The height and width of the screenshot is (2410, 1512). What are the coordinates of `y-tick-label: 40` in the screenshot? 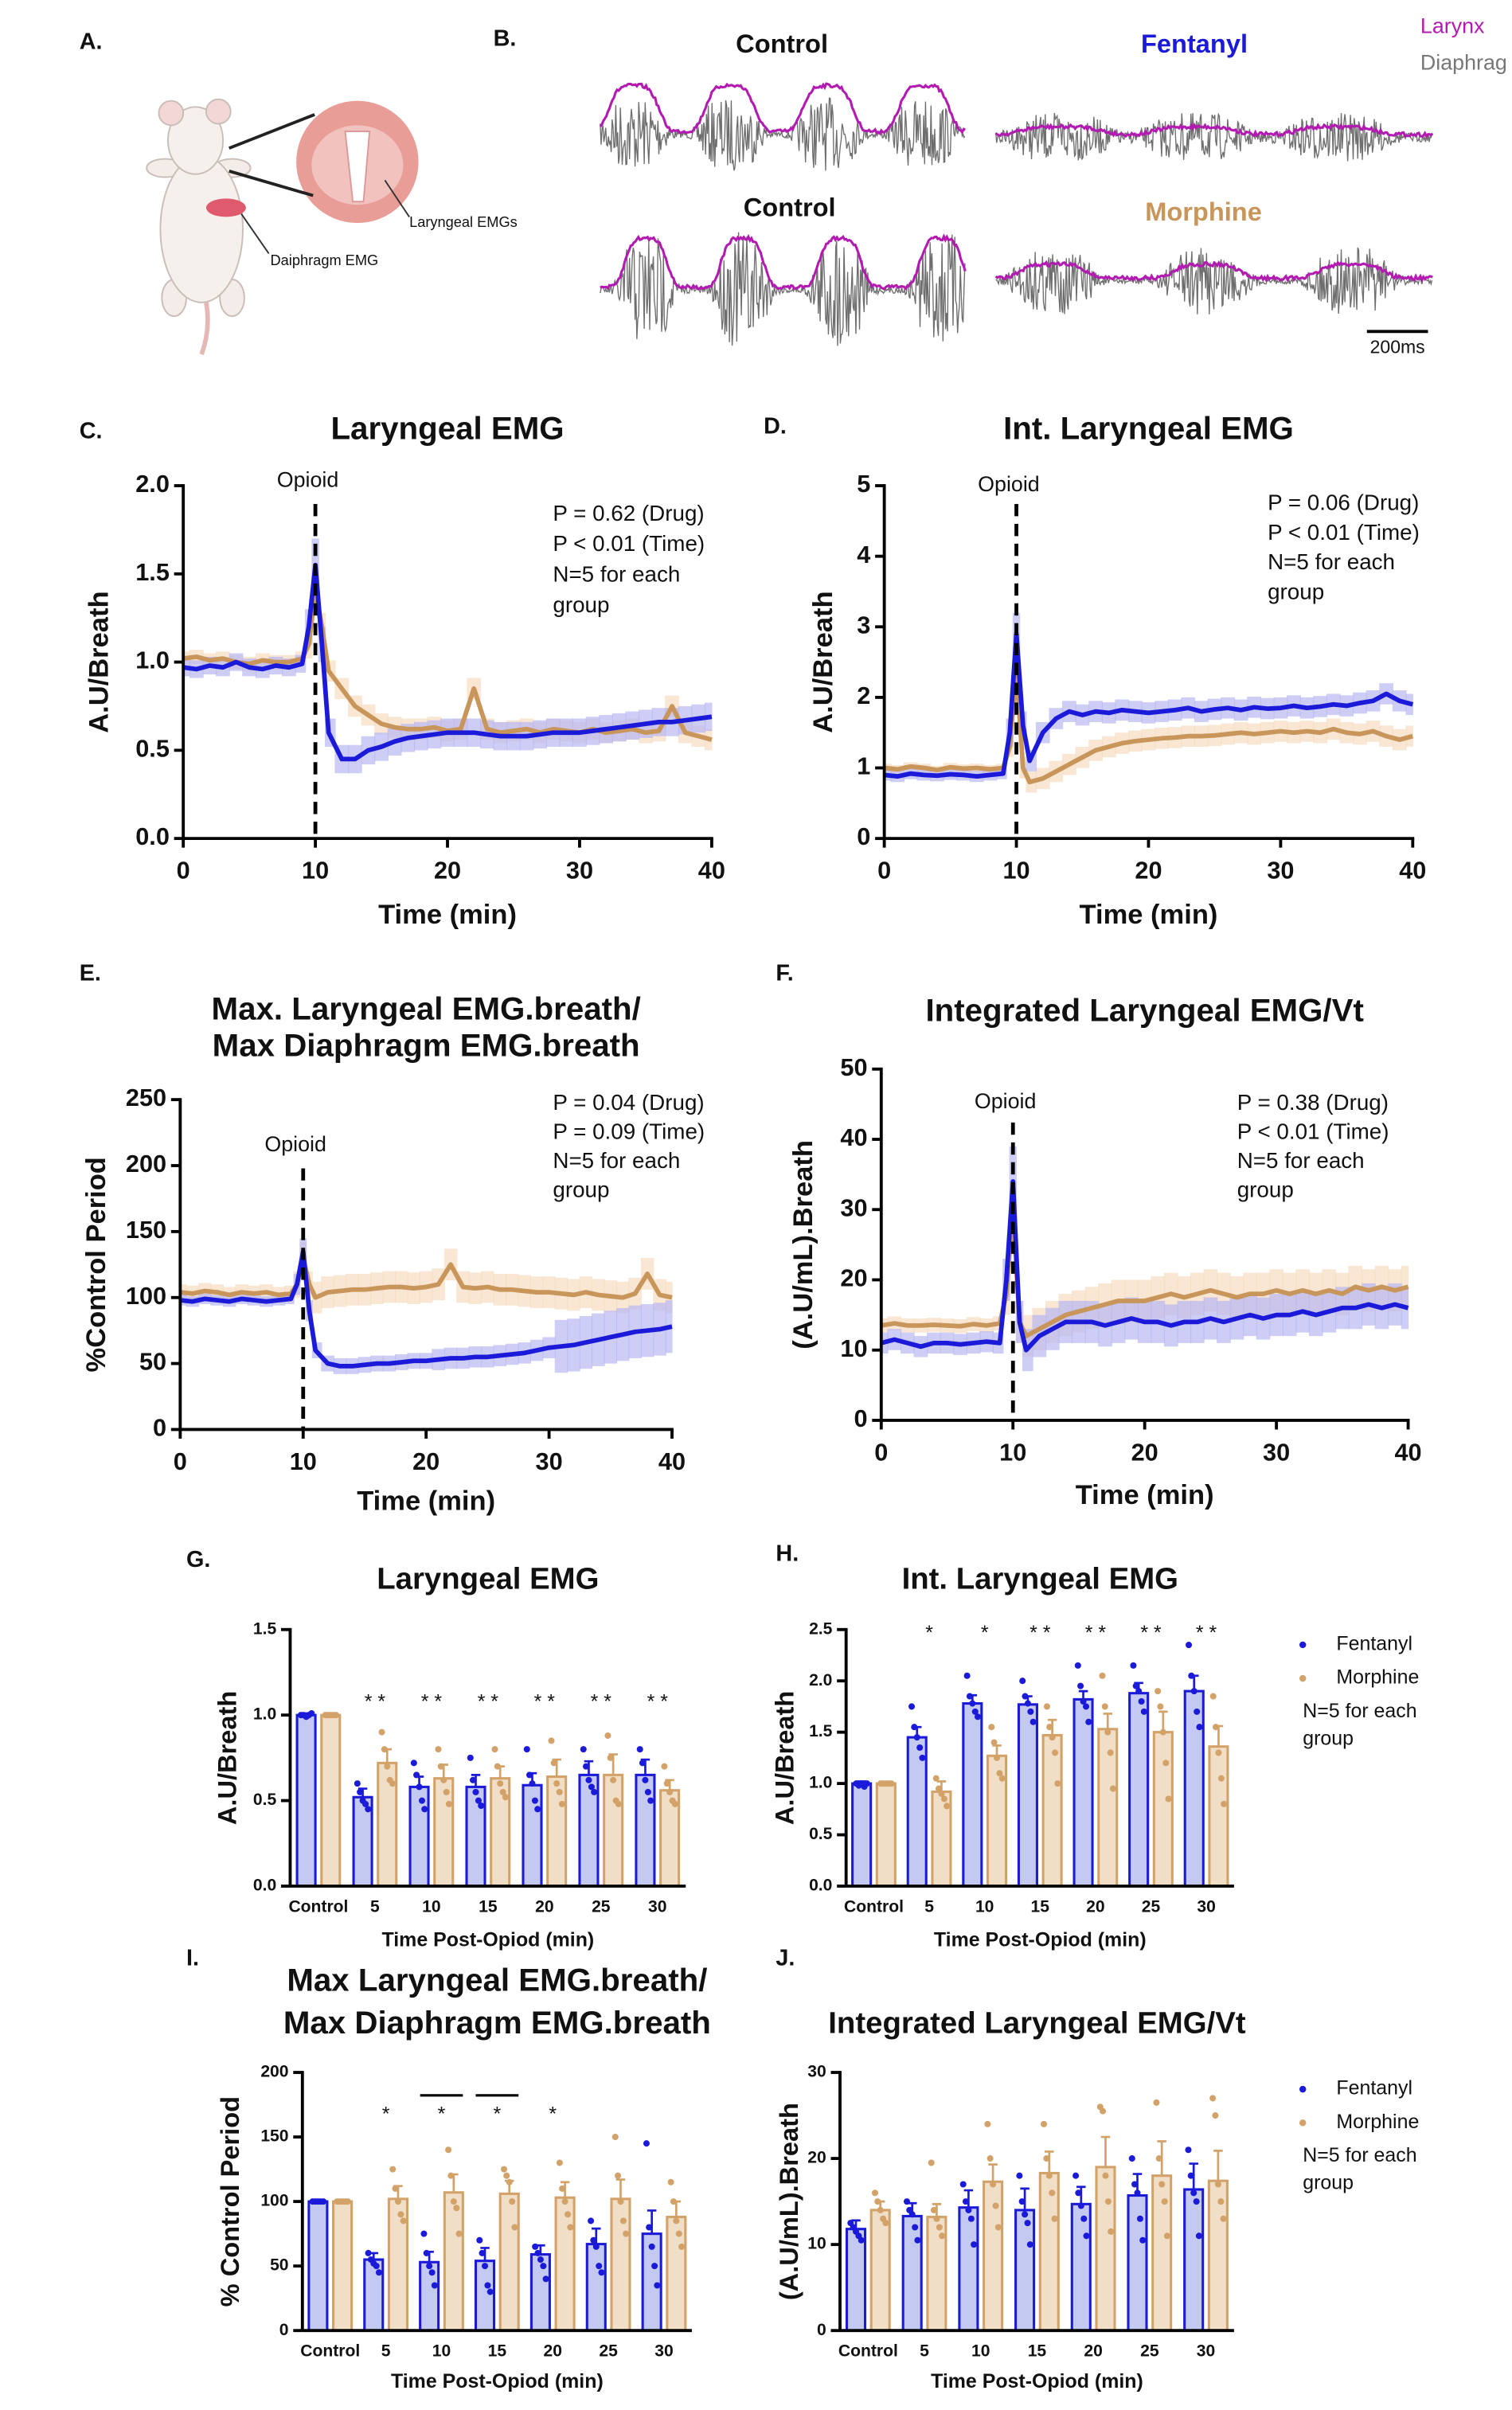 It's located at (853, 1137).